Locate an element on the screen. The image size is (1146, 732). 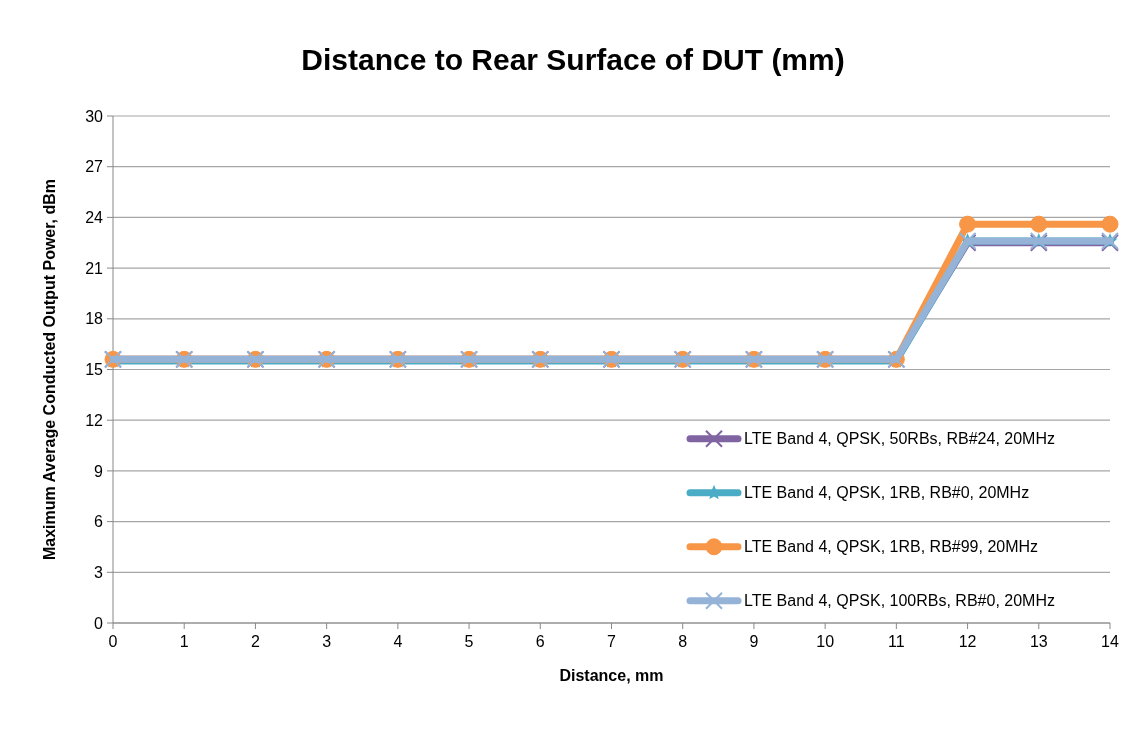
legend-label: LTE Band 4, QPSK, 100RBs, RB#0, 20MHz is located at coordinates (899, 601).